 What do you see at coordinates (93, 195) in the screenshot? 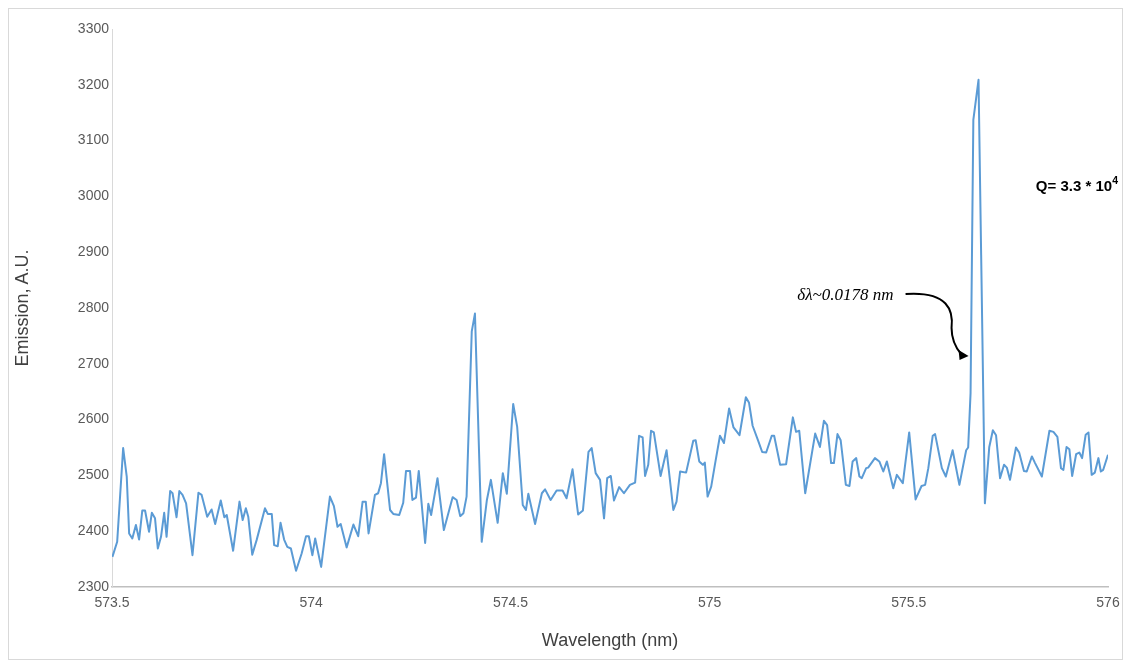
I see `y-tick-label: 3000` at bounding box center [93, 195].